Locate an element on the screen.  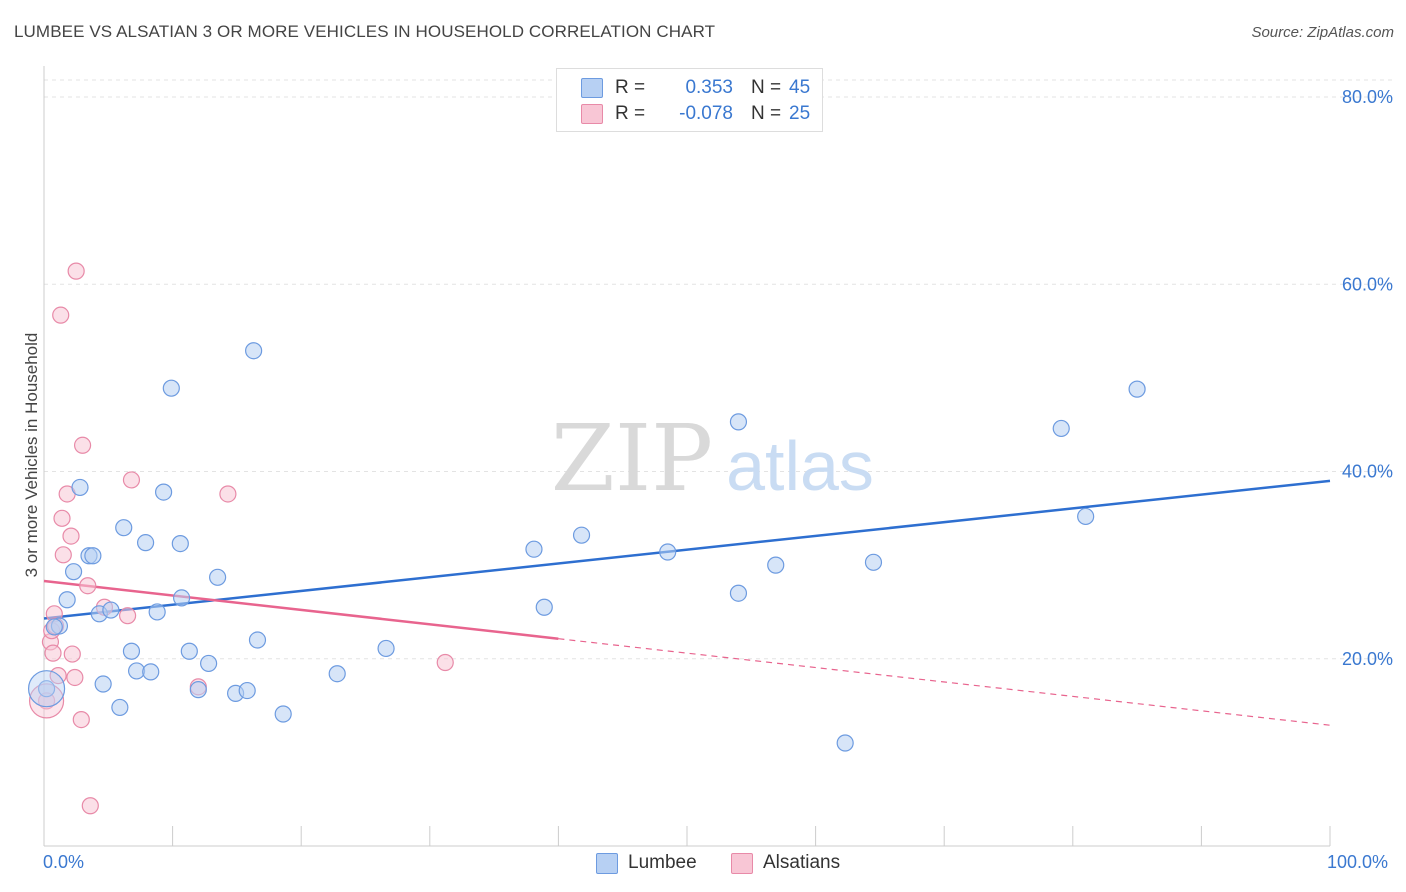
x-tick-max: 100.0% is located at coordinates (1358, 862).